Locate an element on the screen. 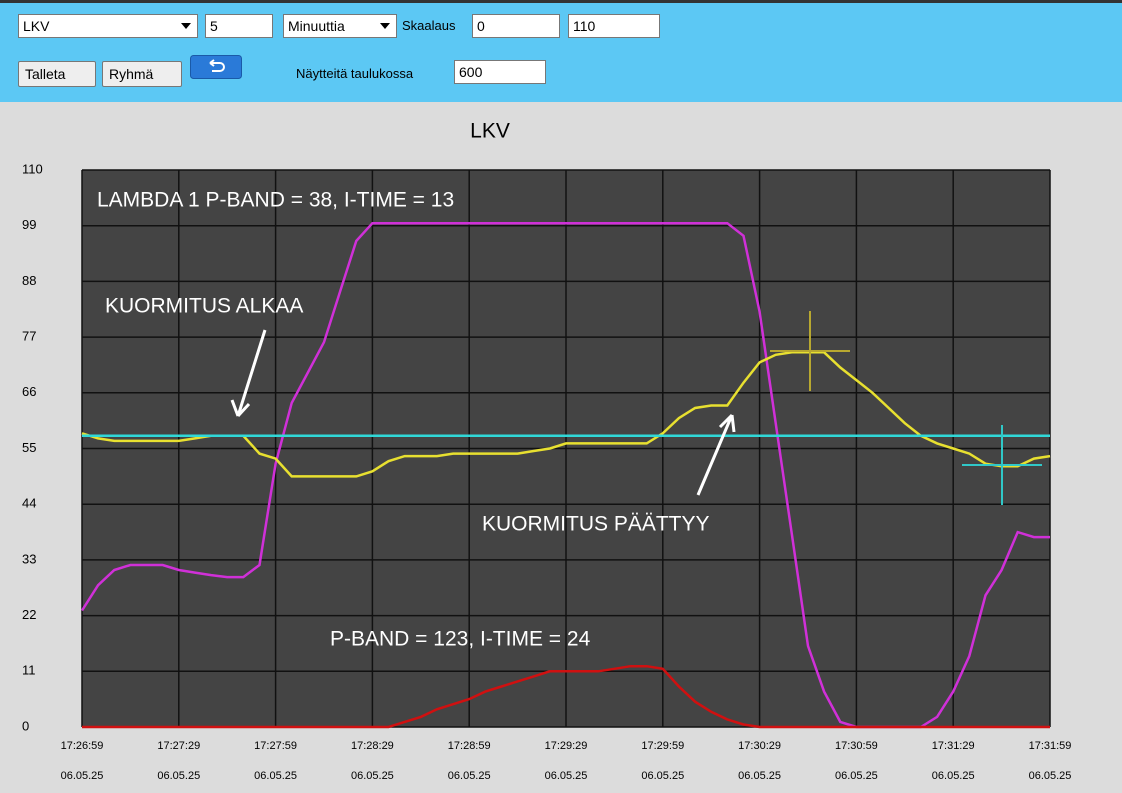  y-tick-label: 11 is located at coordinates (29, 670).